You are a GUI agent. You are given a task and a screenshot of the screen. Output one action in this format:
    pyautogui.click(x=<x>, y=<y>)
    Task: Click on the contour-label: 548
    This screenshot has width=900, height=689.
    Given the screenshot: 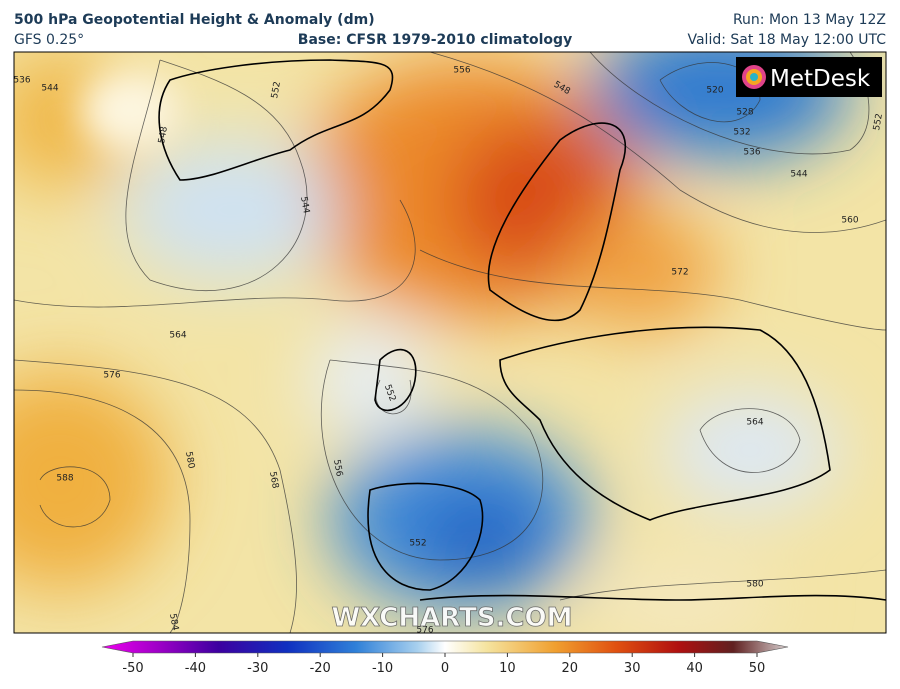 What is the action you would take?
    pyautogui.click(x=163, y=134)
    